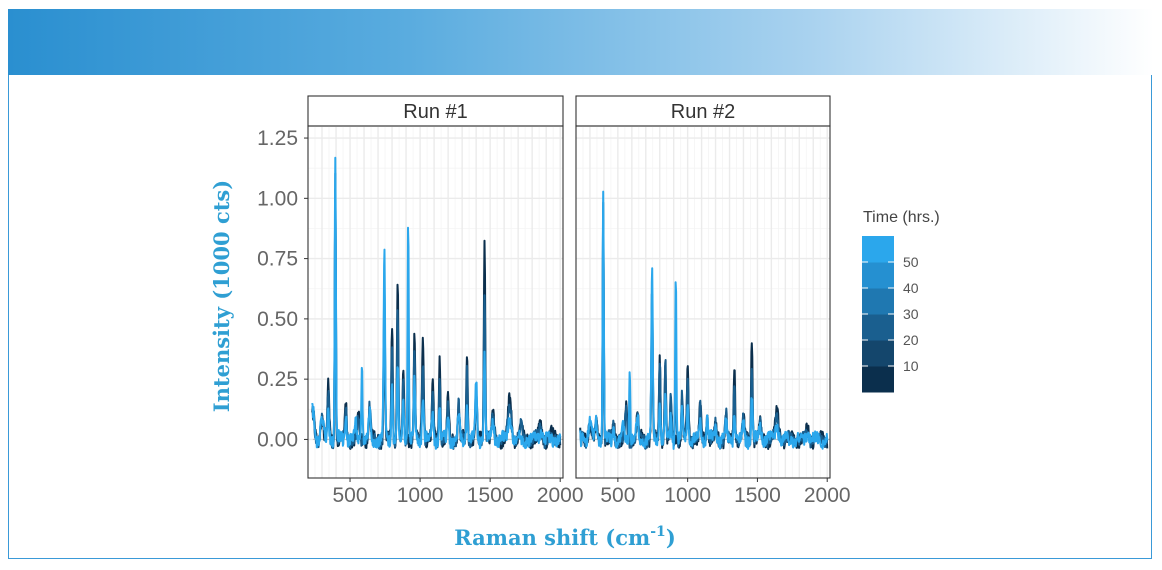 Image resolution: width=1162 pixels, height=570 pixels. I want to click on x-axis-title-main: Raman shift (cm, so click(552, 537).